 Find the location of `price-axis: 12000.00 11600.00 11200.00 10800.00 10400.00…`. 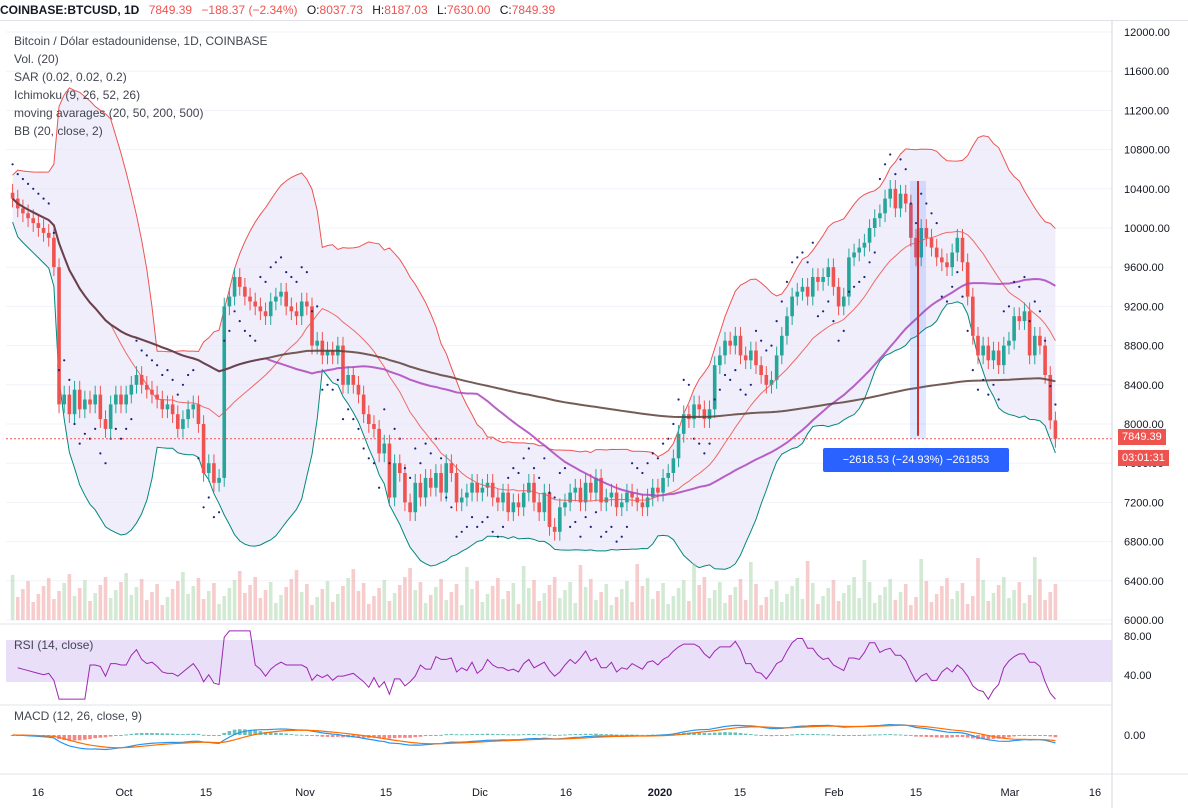

price-axis: 12000.00 11600.00 11200.00 10800.00 10400.00… is located at coordinates (1140, 414).